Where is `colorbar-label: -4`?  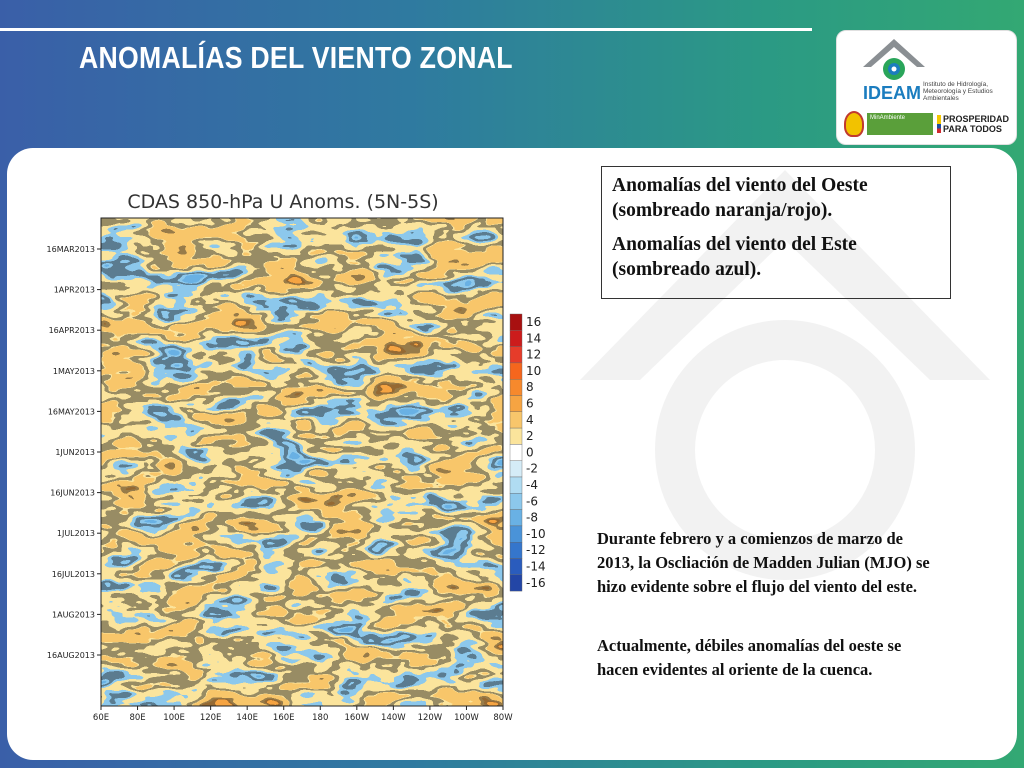 colorbar-label: -4 is located at coordinates (532, 485).